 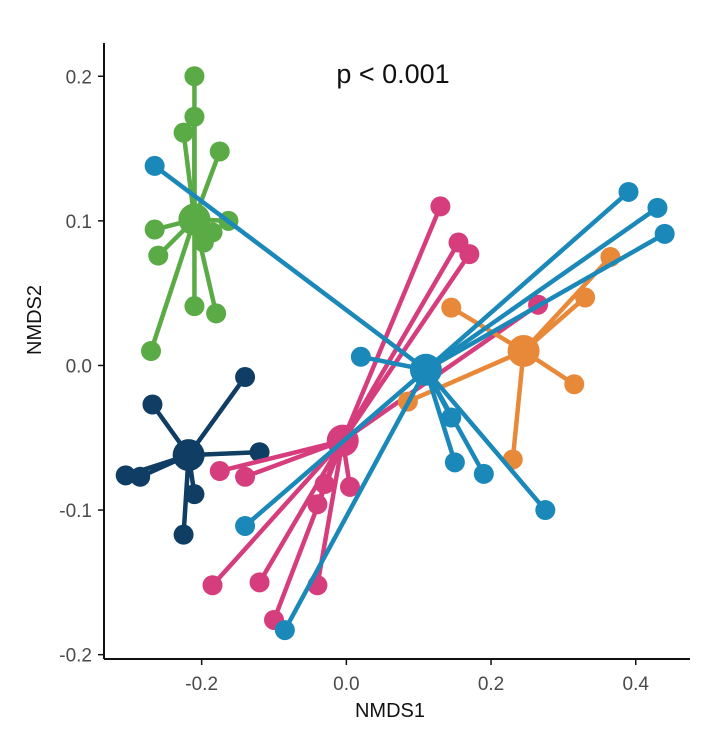 I want to click on x-tick-label: 0.2, so click(x=491, y=684).